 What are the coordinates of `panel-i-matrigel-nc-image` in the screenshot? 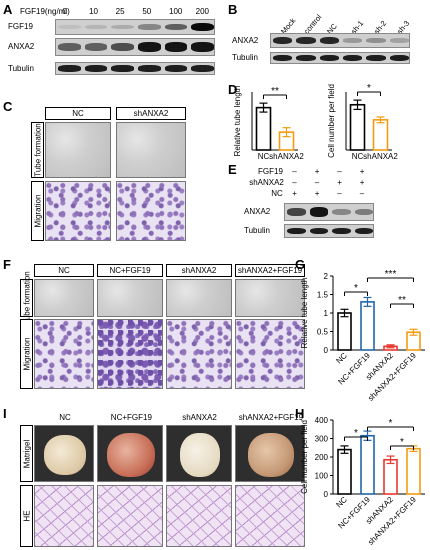 It's located at (64, 453).